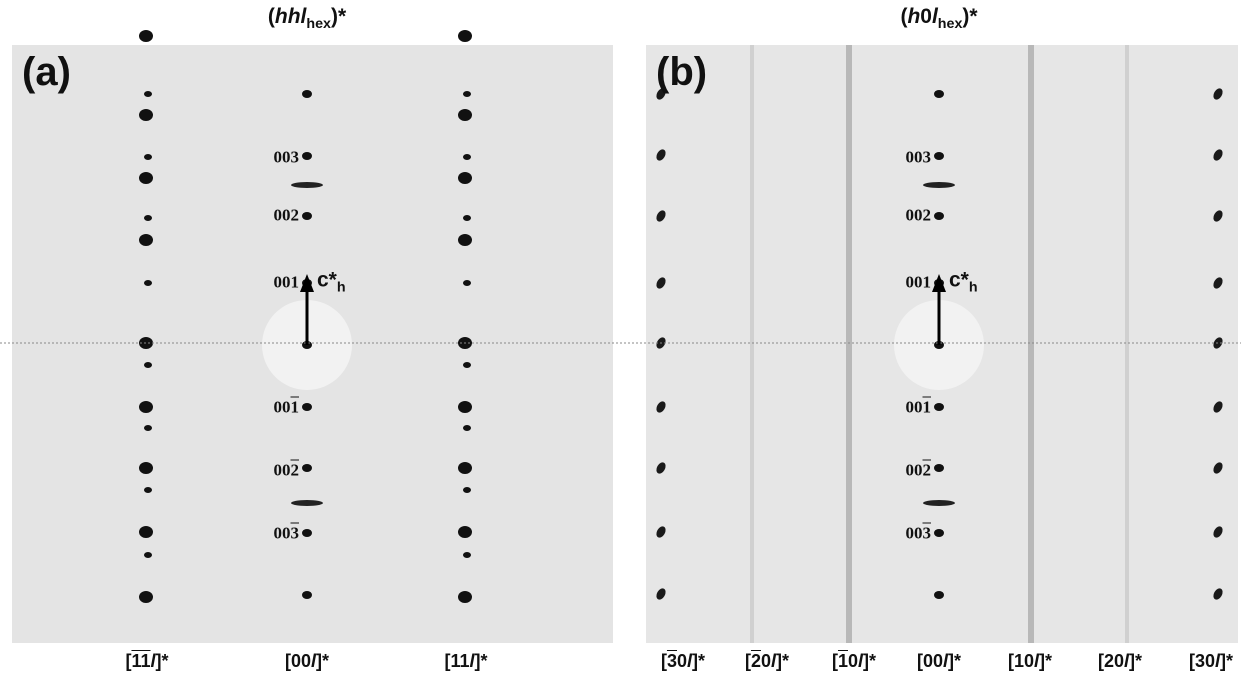 The image size is (1241, 677). I want to click on text-part: hhl, so click(290, 16).